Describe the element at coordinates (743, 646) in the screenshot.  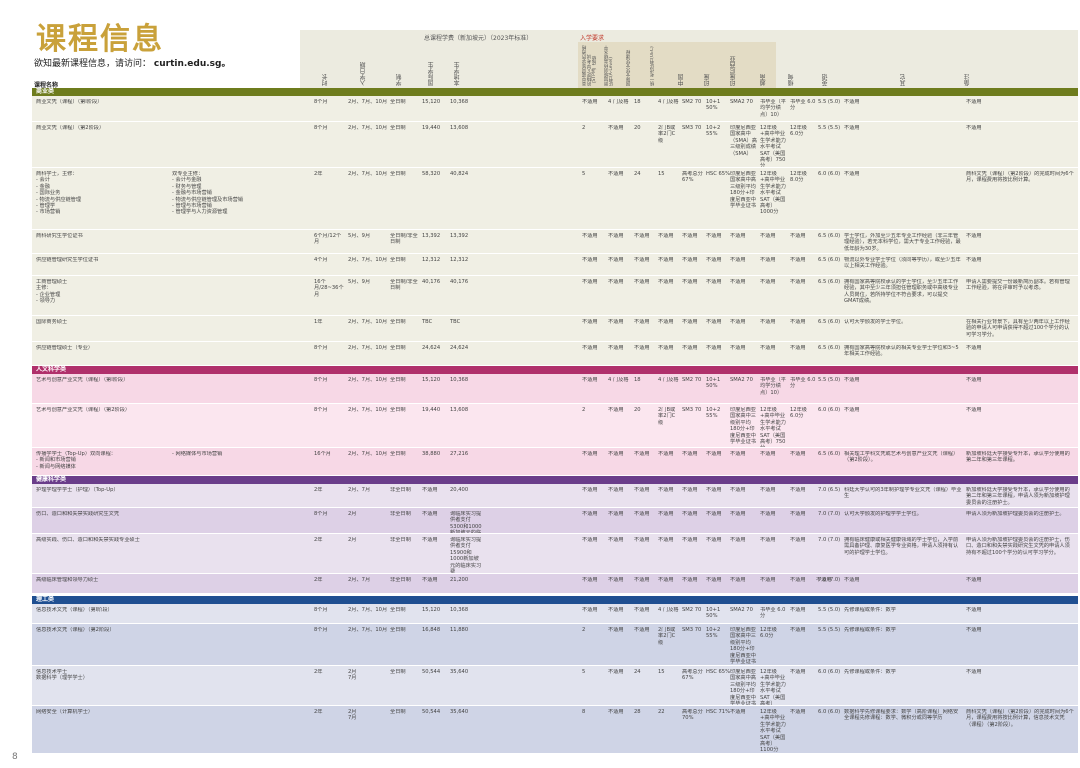
I see `cell-r7: 印度尼西亚国家高中三级别平均180分+印度尼西亚中学毕业证书` at that location.